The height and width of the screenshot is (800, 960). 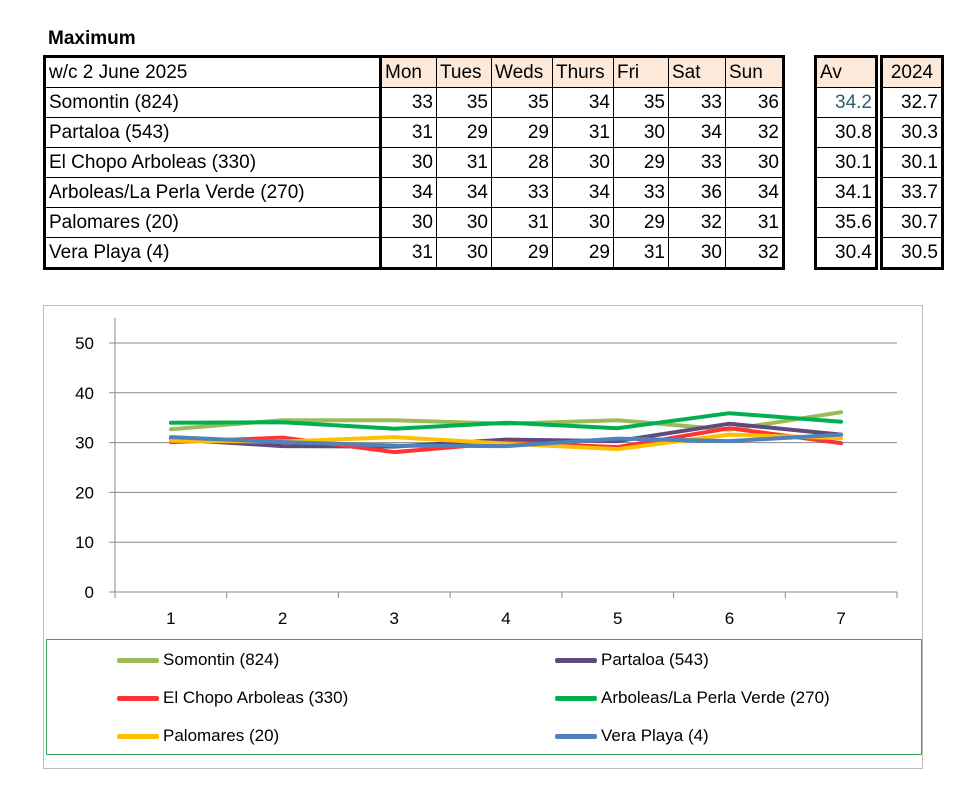 I want to click on temp-cell: 32, so click(x=755, y=253).